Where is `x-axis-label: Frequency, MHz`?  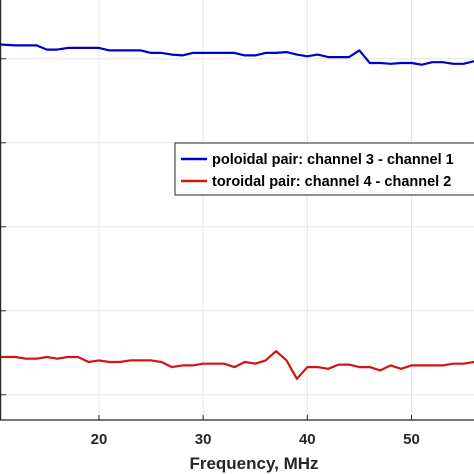
x-axis-label: Frequency, MHz is located at coordinates (253, 463).